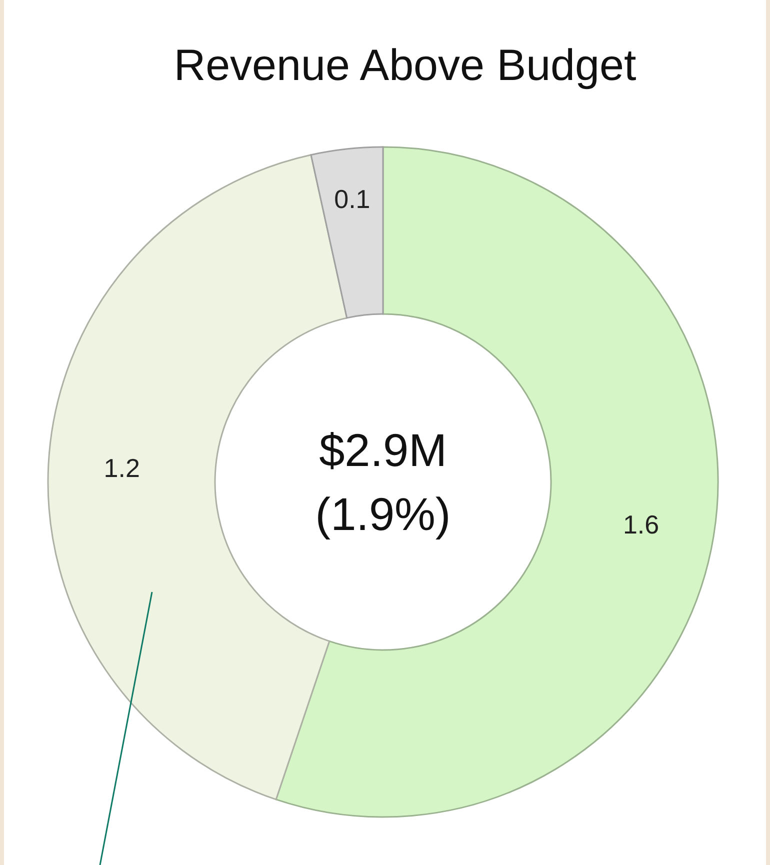 Image resolution: width=770 pixels, height=865 pixels. I want to click on donut-slice, so click(347, 232).